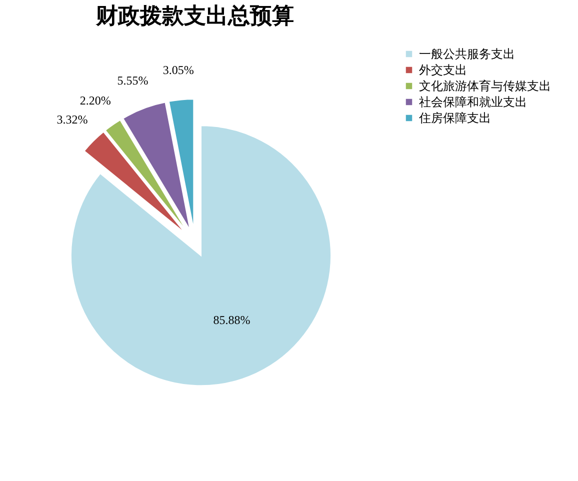 The width and height of the screenshot is (578, 481). I want to click on data-label: 2.20%, so click(95, 100).